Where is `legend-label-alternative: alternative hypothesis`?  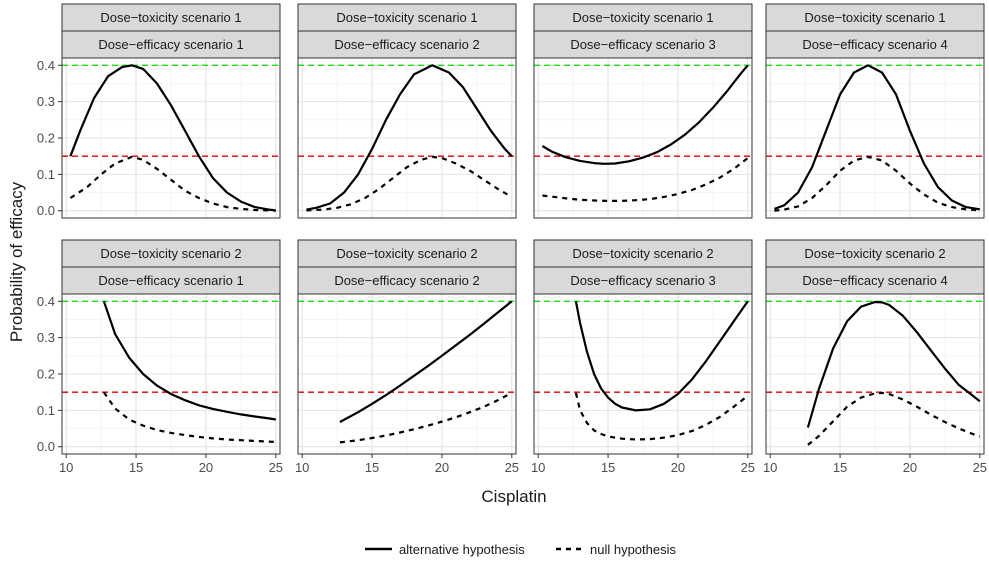
legend-label-alternative: alternative hypothesis is located at coordinates (462, 549).